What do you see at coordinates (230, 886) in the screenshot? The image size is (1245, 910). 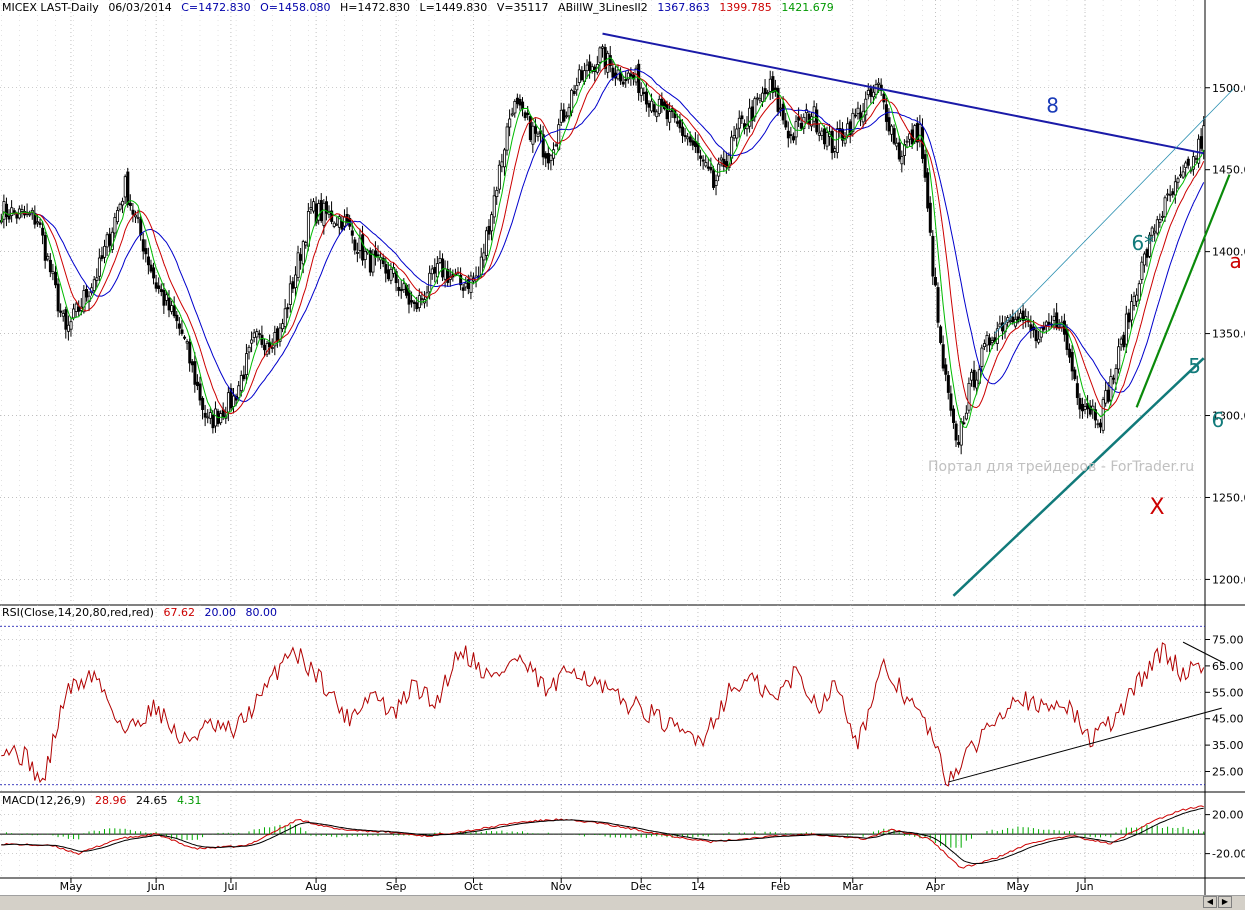 I see `x-tick-label: Jul` at bounding box center [230, 886].